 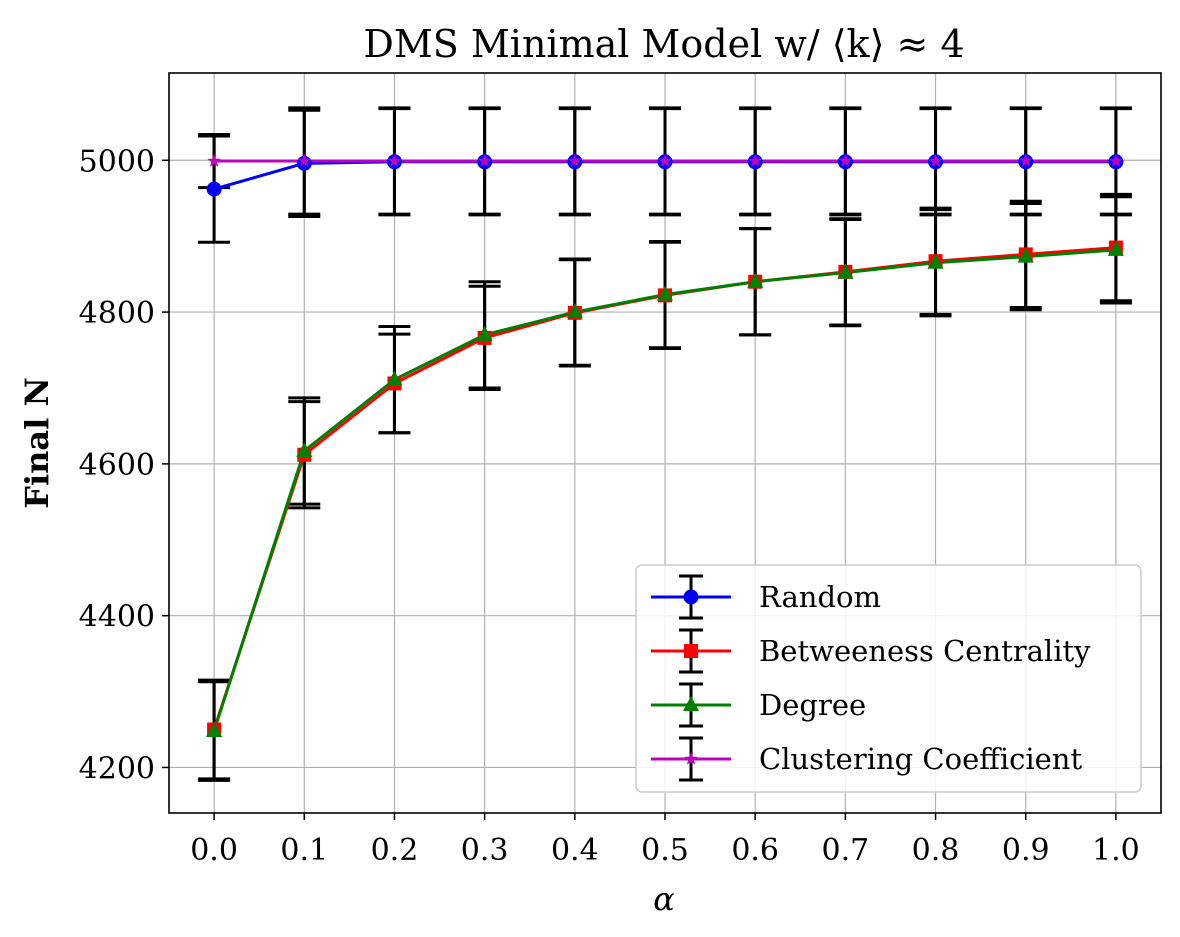 What do you see at coordinates (663, 44) in the screenshot?
I see `chart-title: DMS Minimal Model w/ ⟨k⟩ ≈ 4` at bounding box center [663, 44].